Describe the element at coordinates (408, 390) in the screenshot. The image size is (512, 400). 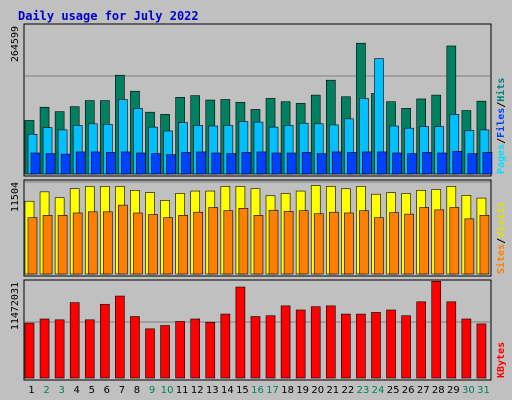
I see `day-label-26: 26` at that location.